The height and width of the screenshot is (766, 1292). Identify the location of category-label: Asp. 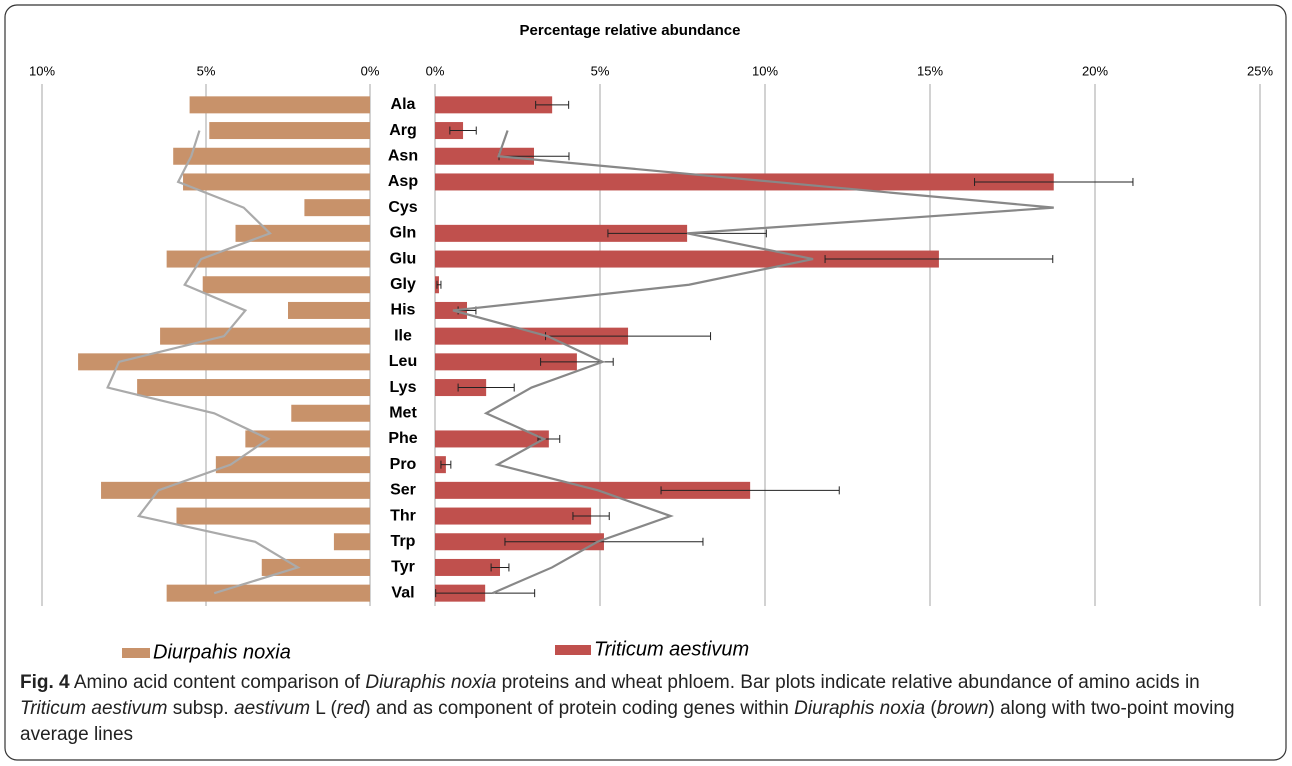
(403, 181).